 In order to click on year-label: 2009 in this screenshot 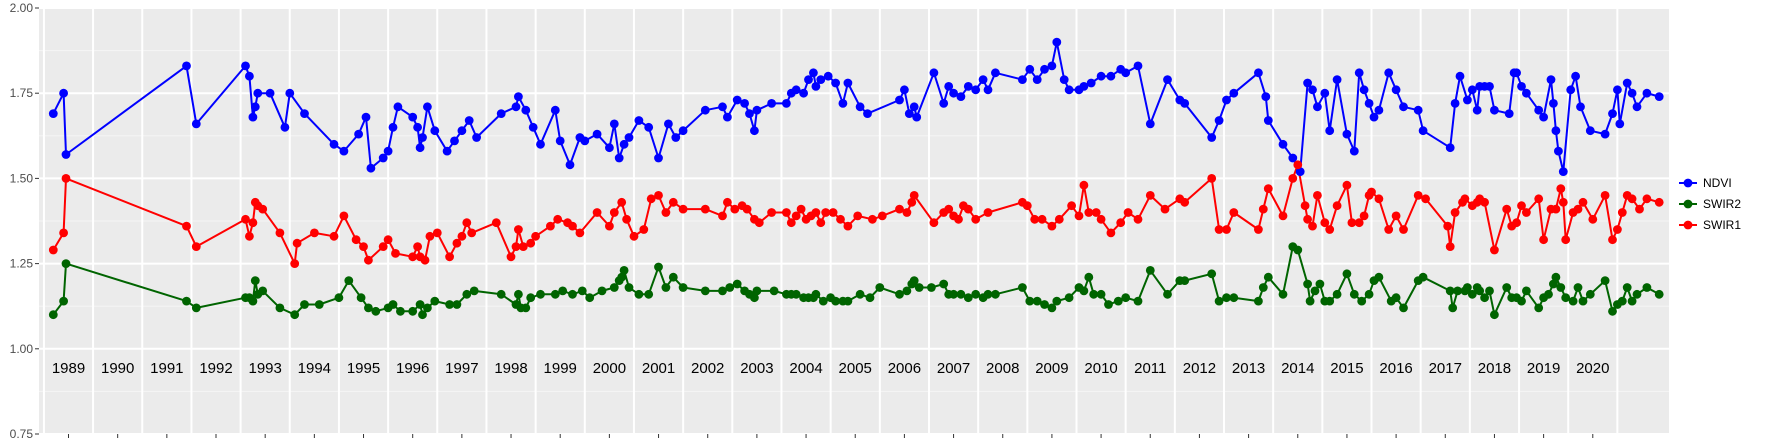, I will do `click(1051, 368)`.